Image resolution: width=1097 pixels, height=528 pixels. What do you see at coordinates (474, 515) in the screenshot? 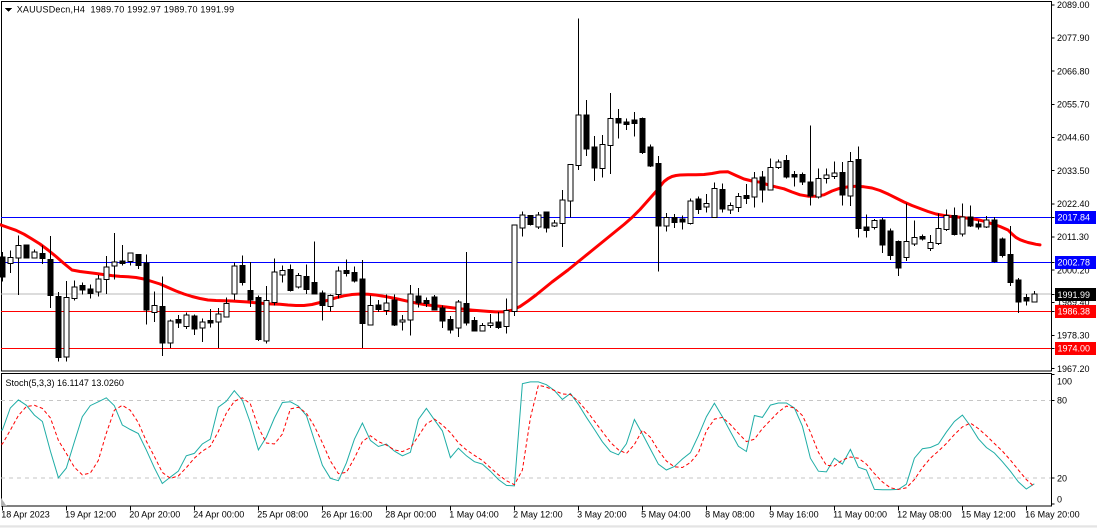
I see `svg-text: 1 May 04:00` at bounding box center [474, 515].